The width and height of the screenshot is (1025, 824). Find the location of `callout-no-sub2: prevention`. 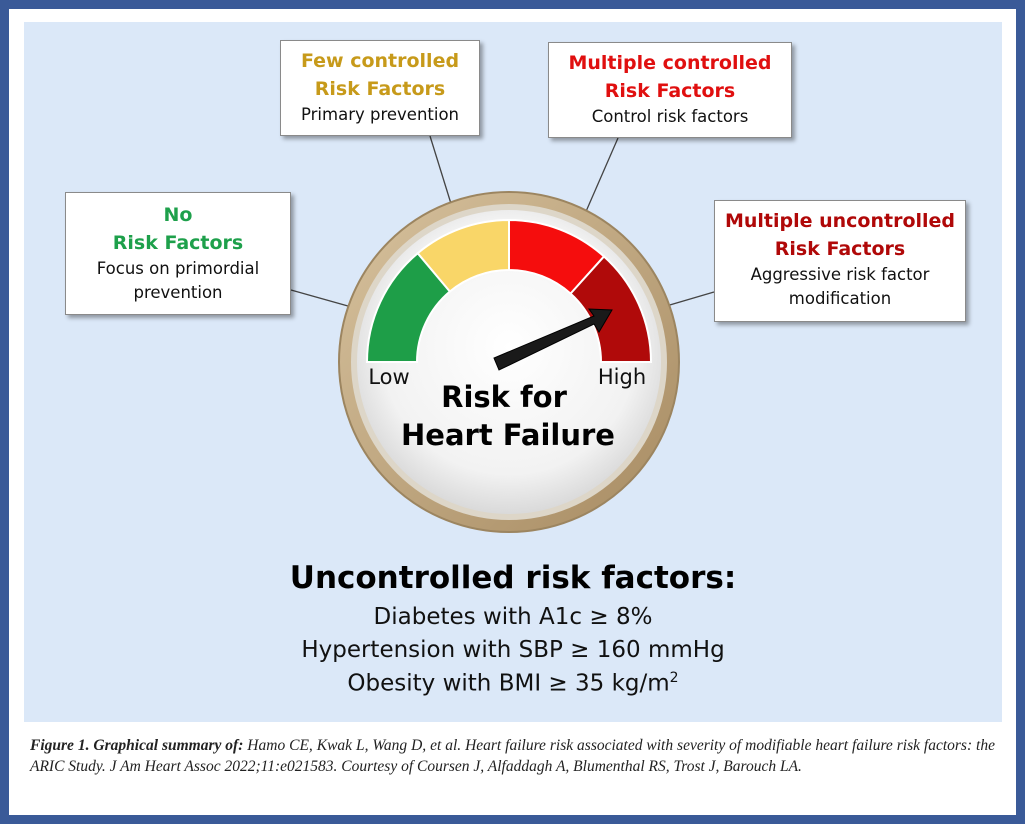

callout-no-sub2: prevention is located at coordinates (178, 292).